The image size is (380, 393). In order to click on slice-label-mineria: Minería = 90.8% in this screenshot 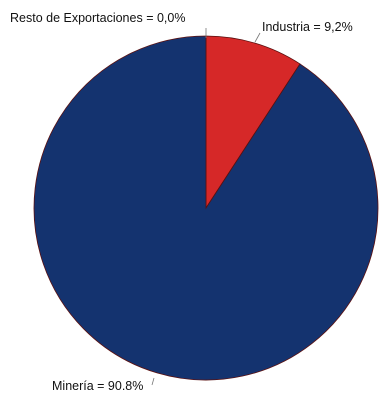, I will do `click(97, 386)`.